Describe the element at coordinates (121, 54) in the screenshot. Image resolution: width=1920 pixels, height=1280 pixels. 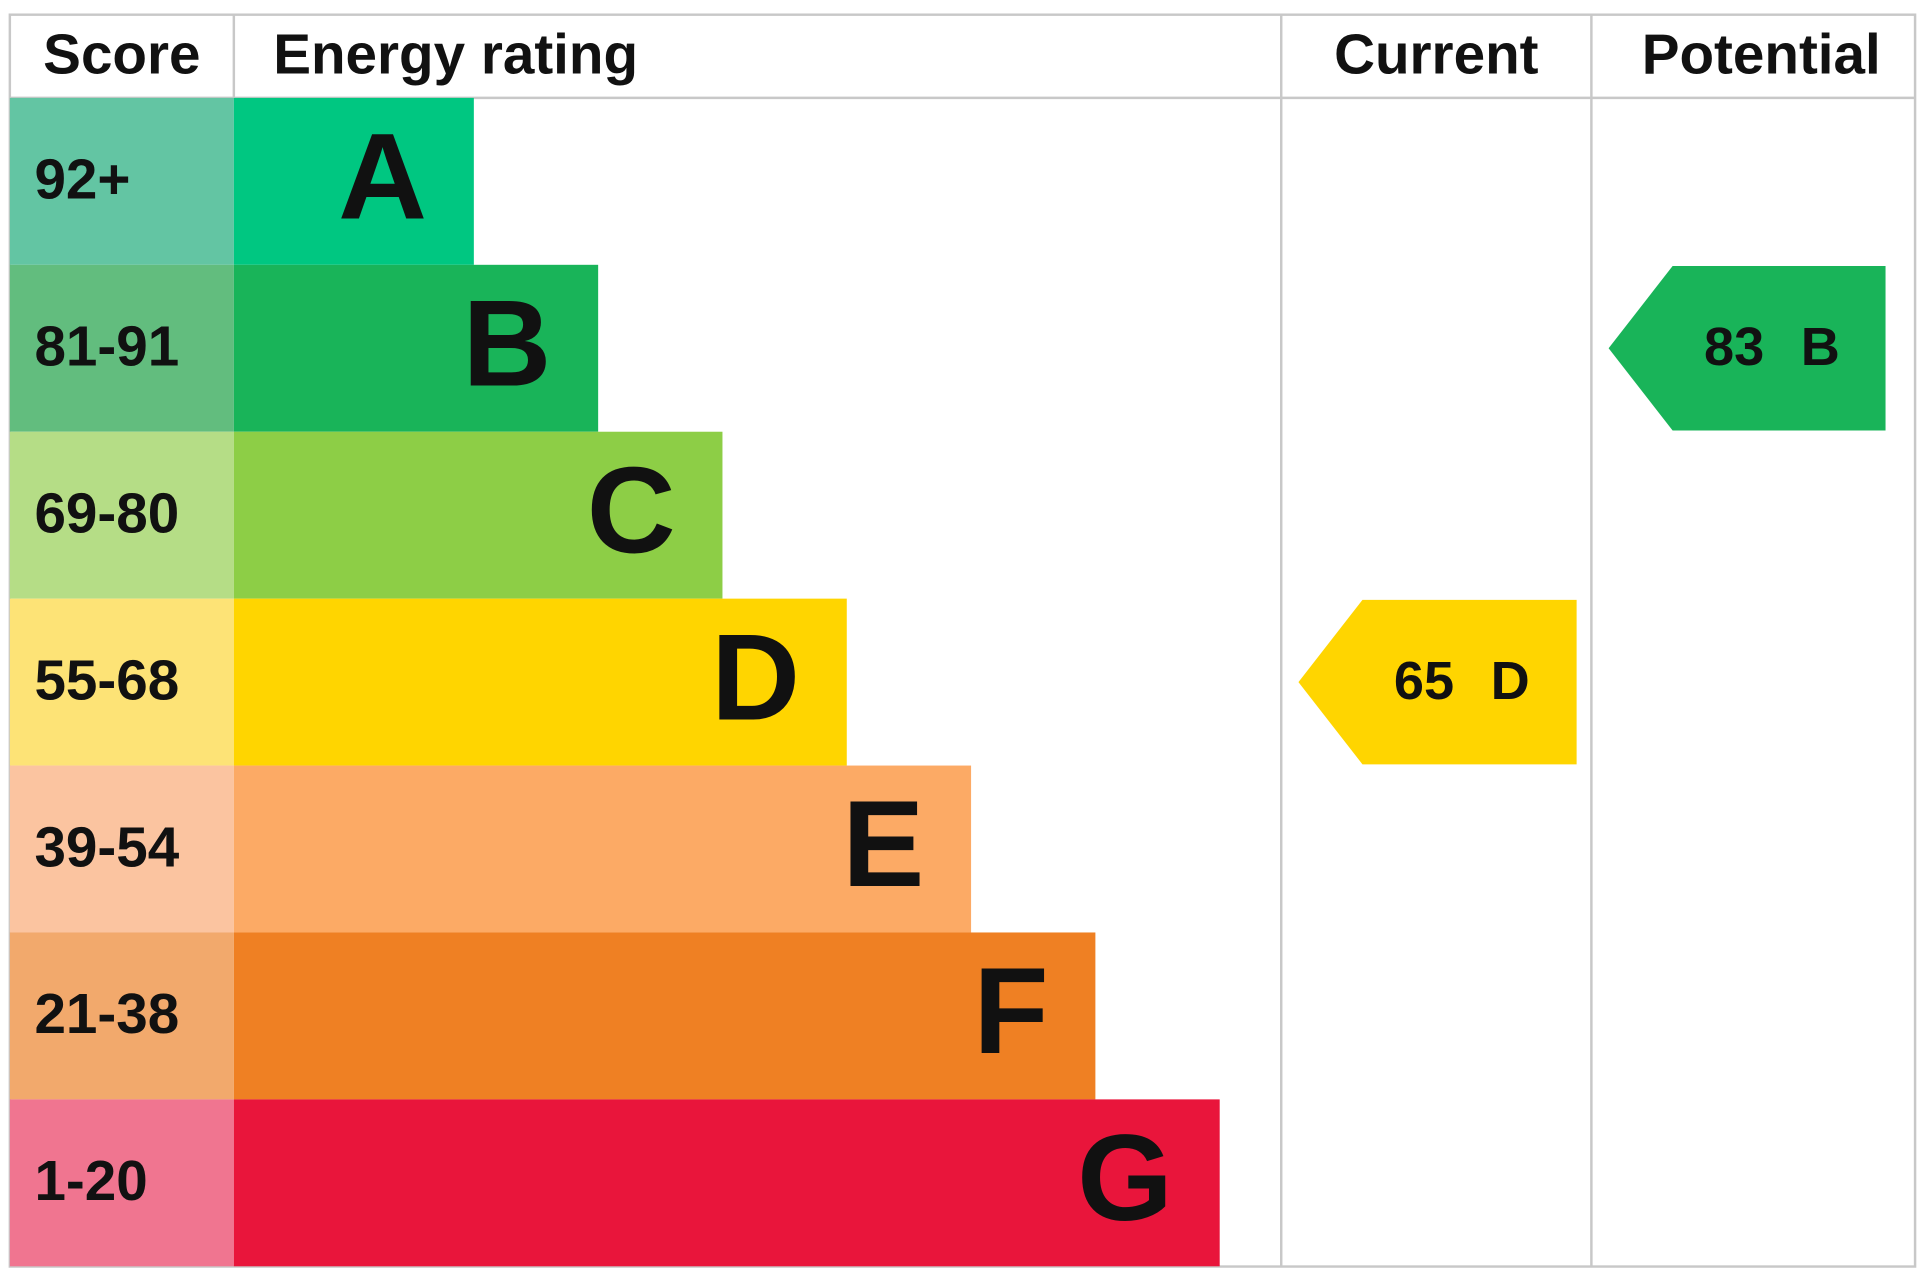
I see `header-score: Score` at that location.